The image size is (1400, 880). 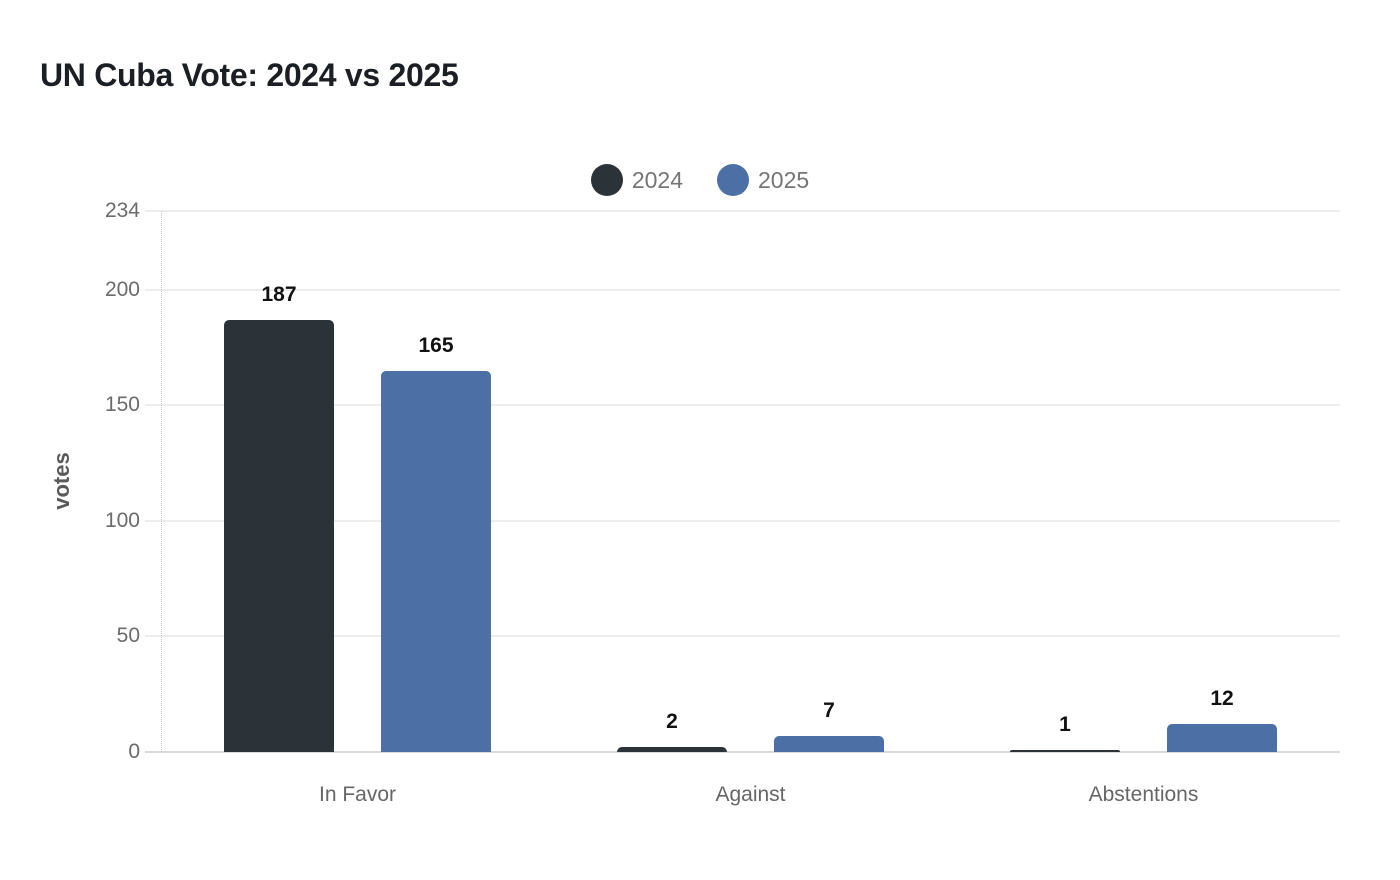 What do you see at coordinates (1065, 750) in the screenshot?
I see `bar-2024-abstentions` at bounding box center [1065, 750].